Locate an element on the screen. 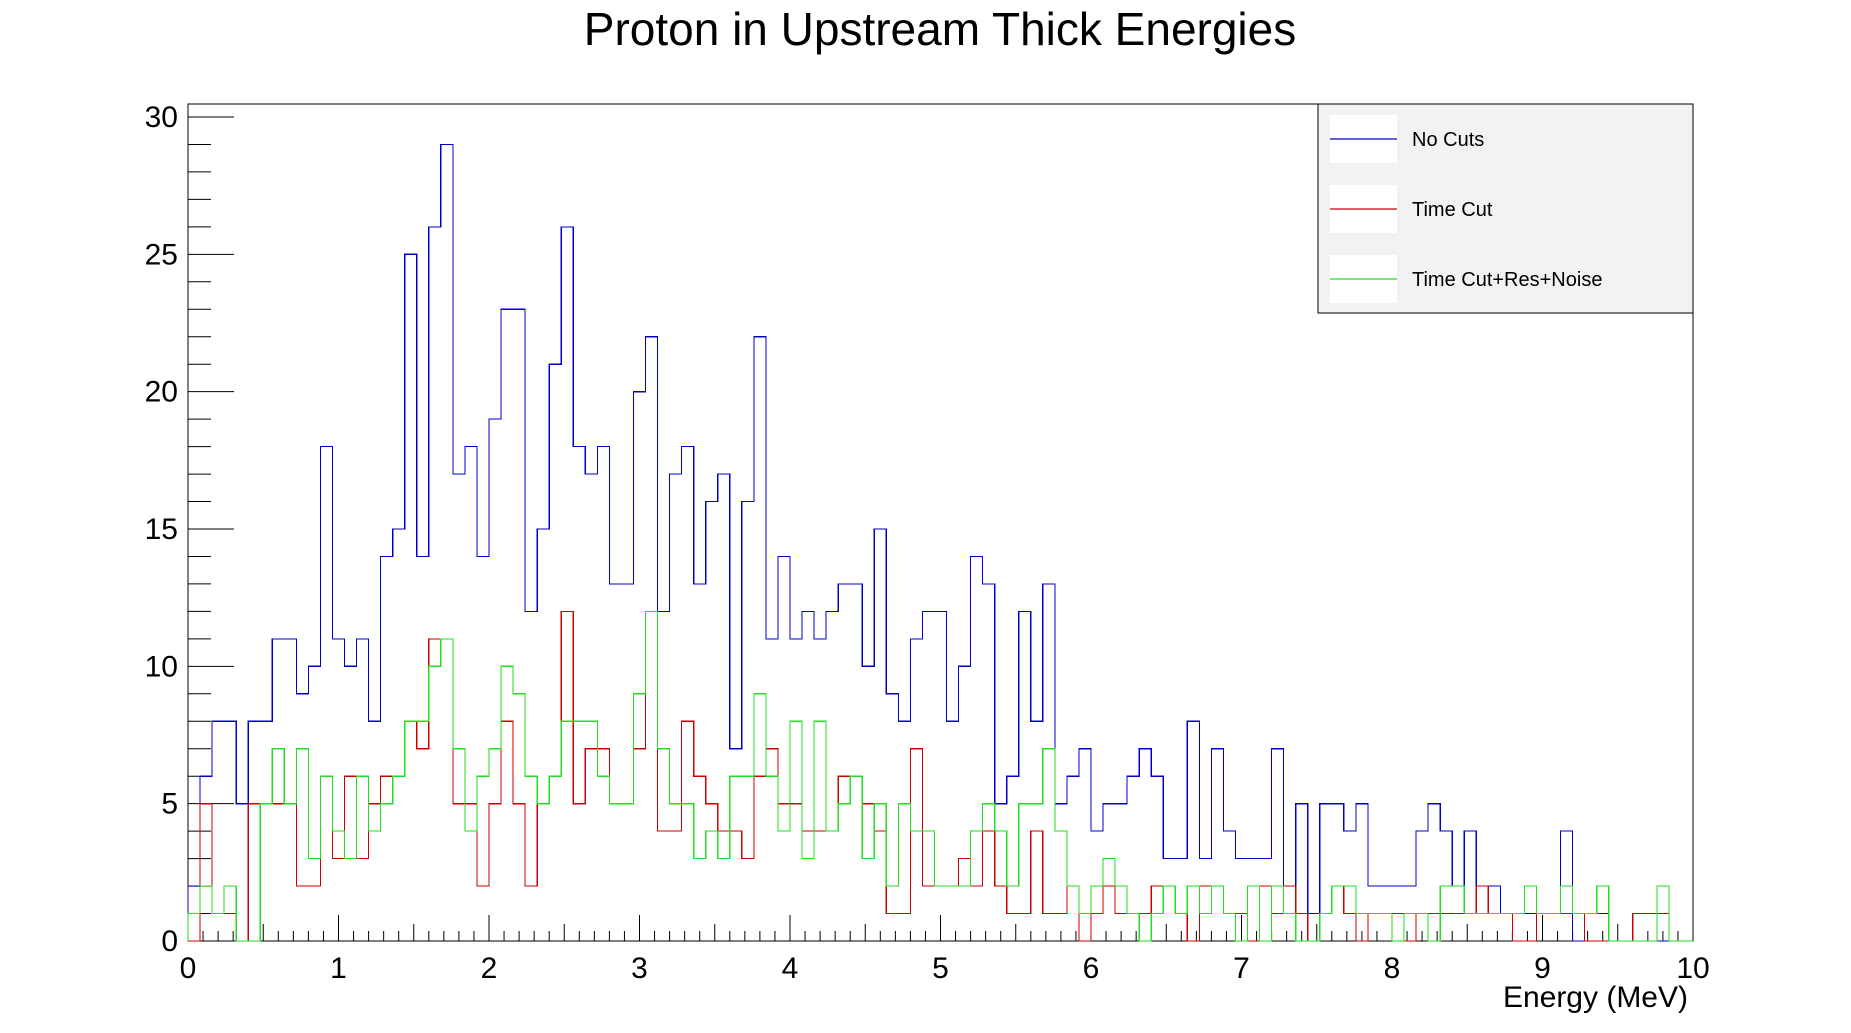  x-tick-label: 10 is located at coordinates (1692, 968).